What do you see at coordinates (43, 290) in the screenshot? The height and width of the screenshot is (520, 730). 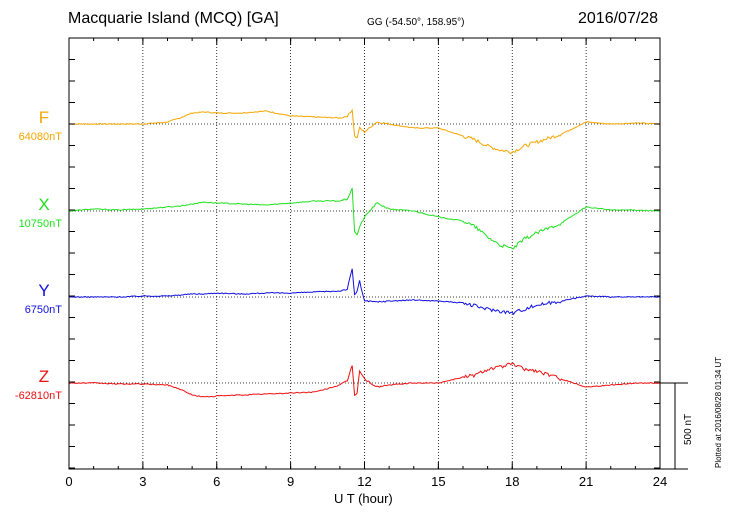 I see `series-name-y: Y` at bounding box center [43, 290].